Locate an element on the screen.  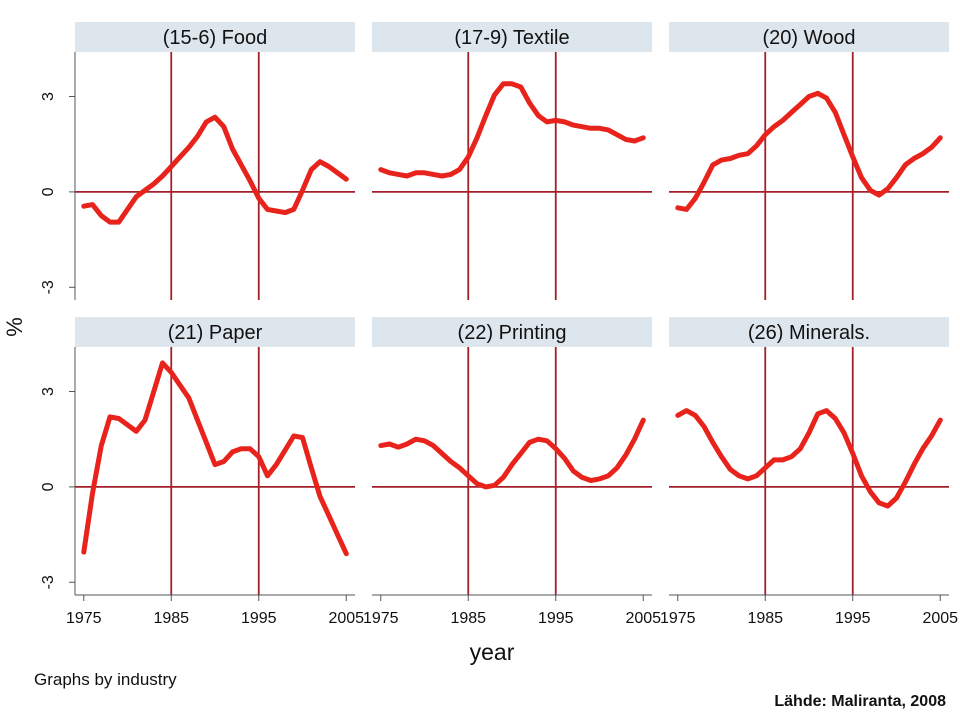
panel-1: (15-6) Food -3 0 3 is located at coordinates (197, 161).